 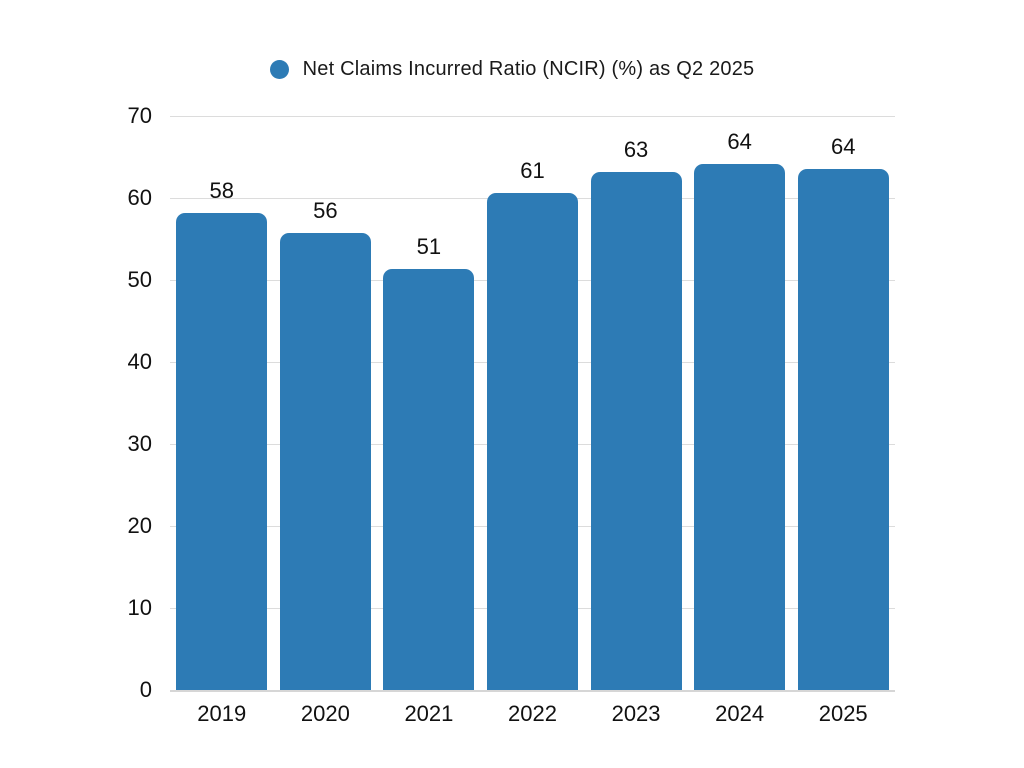 What do you see at coordinates (740, 713) in the screenshot?
I see `x-tick-label-2024: 2024` at bounding box center [740, 713].